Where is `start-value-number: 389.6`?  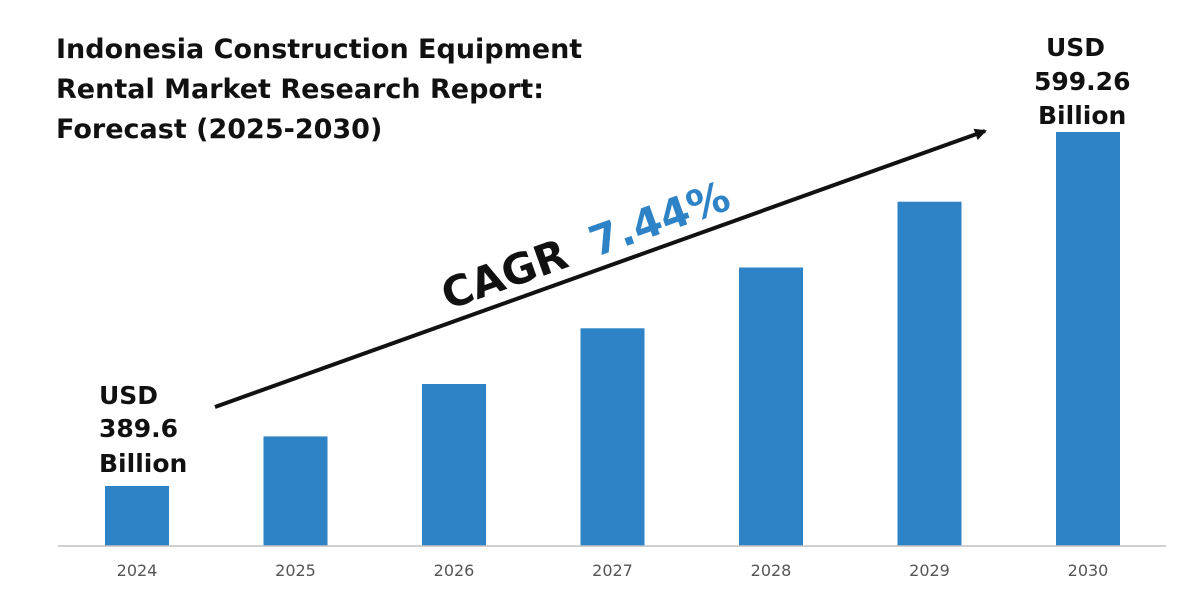
start-value-number: 389.6 is located at coordinates (138, 428).